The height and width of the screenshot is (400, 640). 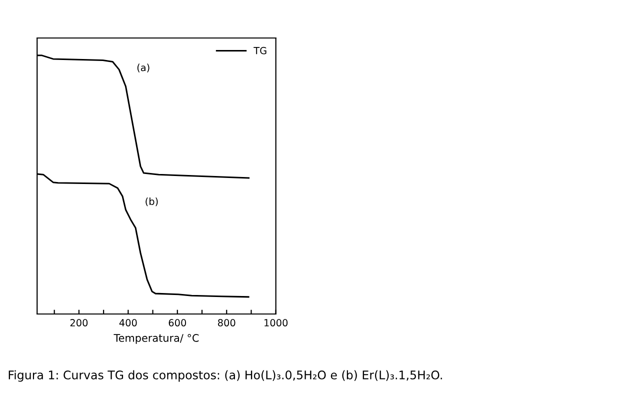 I want to click on x-tick-label: 600, so click(x=177, y=322).